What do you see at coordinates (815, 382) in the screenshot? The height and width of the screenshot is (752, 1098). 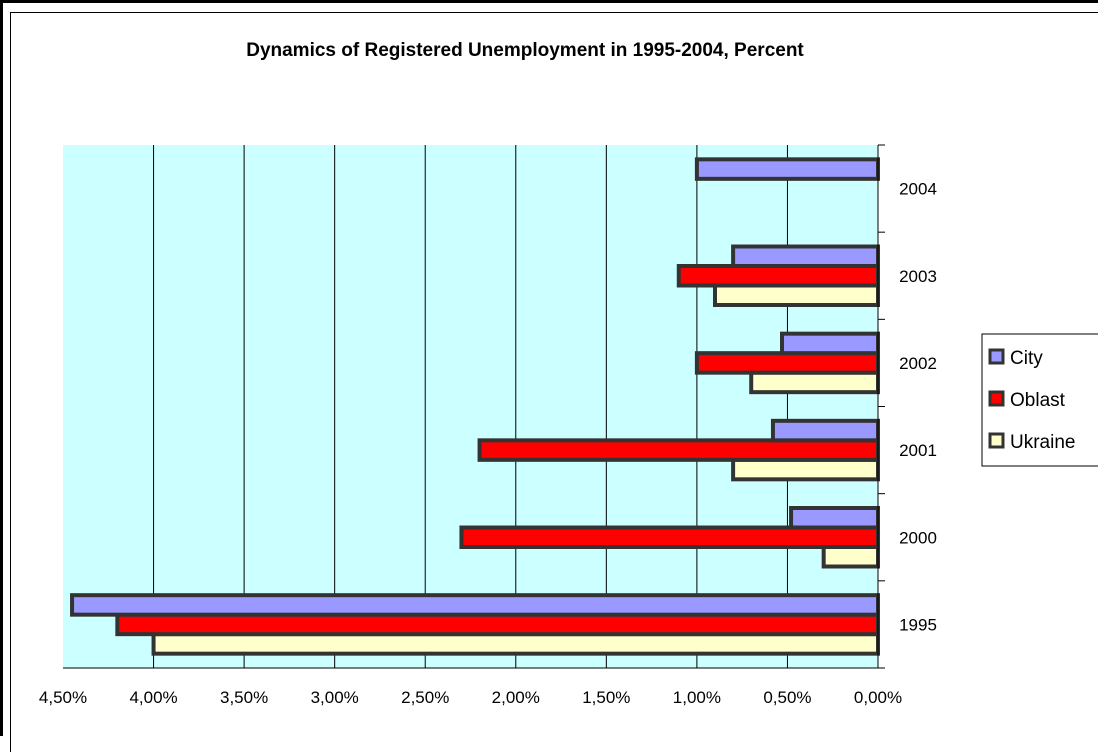 I see `bar-ukraine-2002` at bounding box center [815, 382].